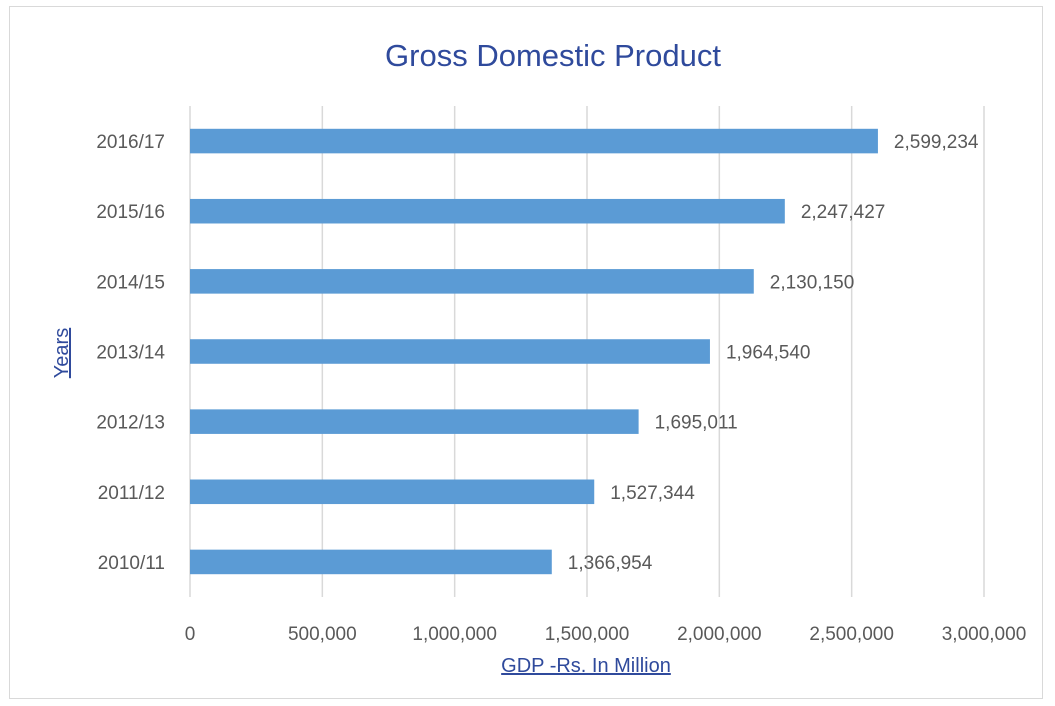  What do you see at coordinates (984, 634) in the screenshot?
I see `x-tick-label: 3,000,000` at bounding box center [984, 634].